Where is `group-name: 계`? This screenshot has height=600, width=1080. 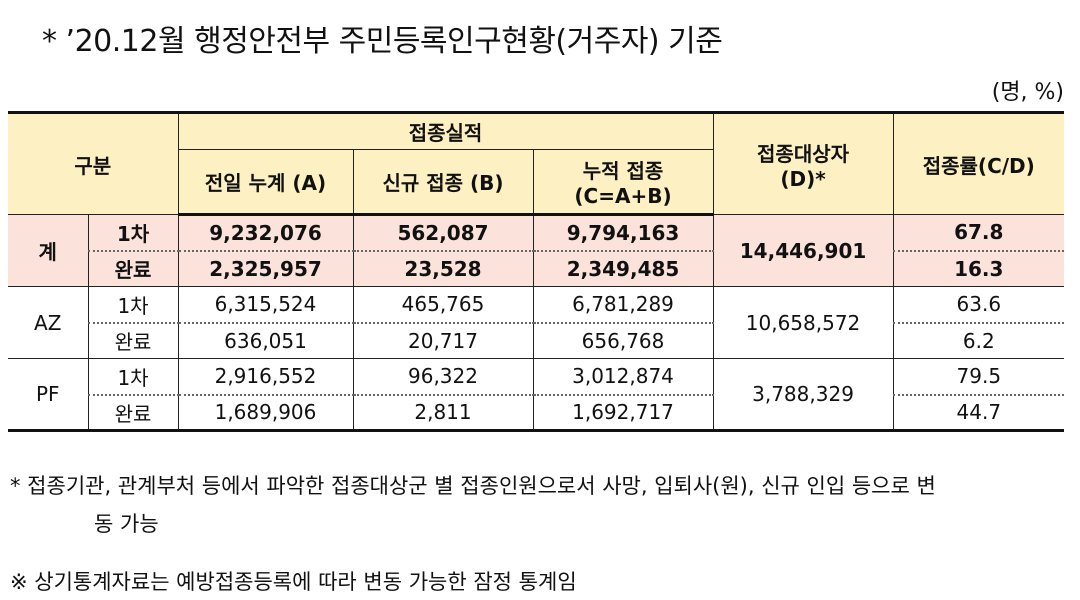
group-name: 계 is located at coordinates (48, 250).